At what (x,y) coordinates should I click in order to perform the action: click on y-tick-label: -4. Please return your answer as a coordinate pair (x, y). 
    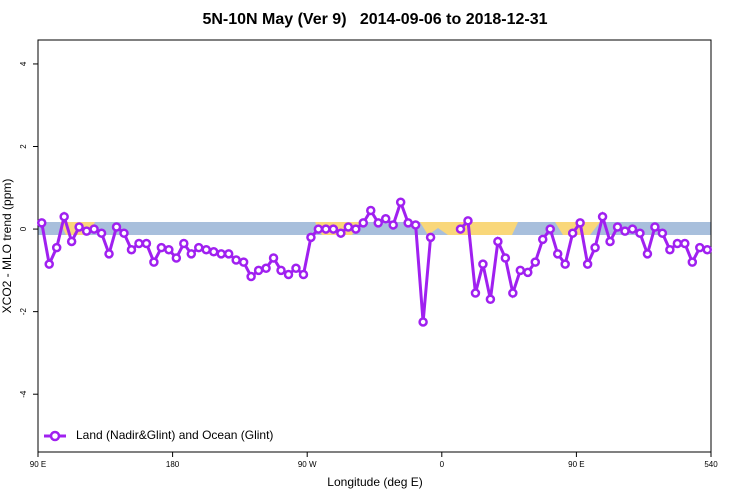
    Looking at the image, I should click on (23, 394).